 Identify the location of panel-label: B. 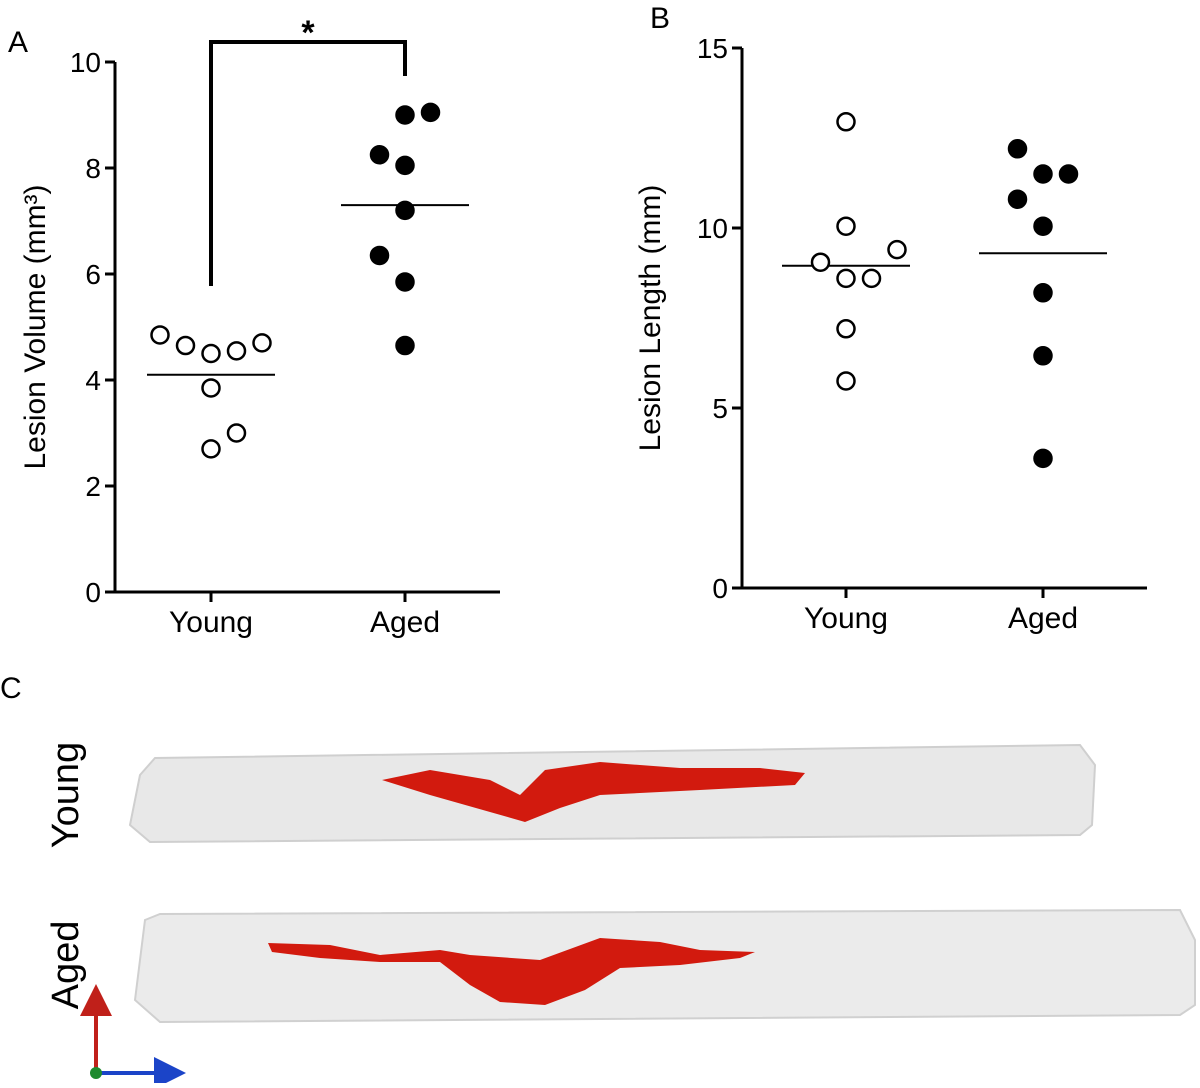
(660, 18).